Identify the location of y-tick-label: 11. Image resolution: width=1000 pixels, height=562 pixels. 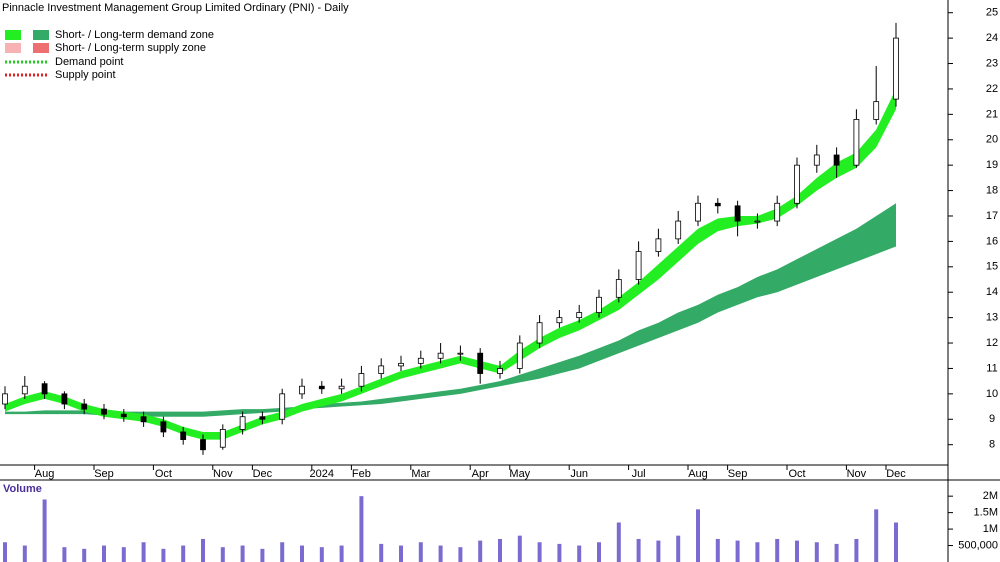
(991, 368).